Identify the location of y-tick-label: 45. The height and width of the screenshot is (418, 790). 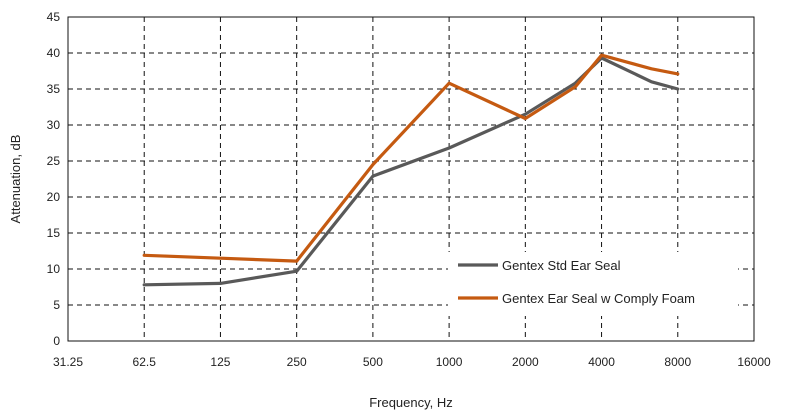
(54, 17).